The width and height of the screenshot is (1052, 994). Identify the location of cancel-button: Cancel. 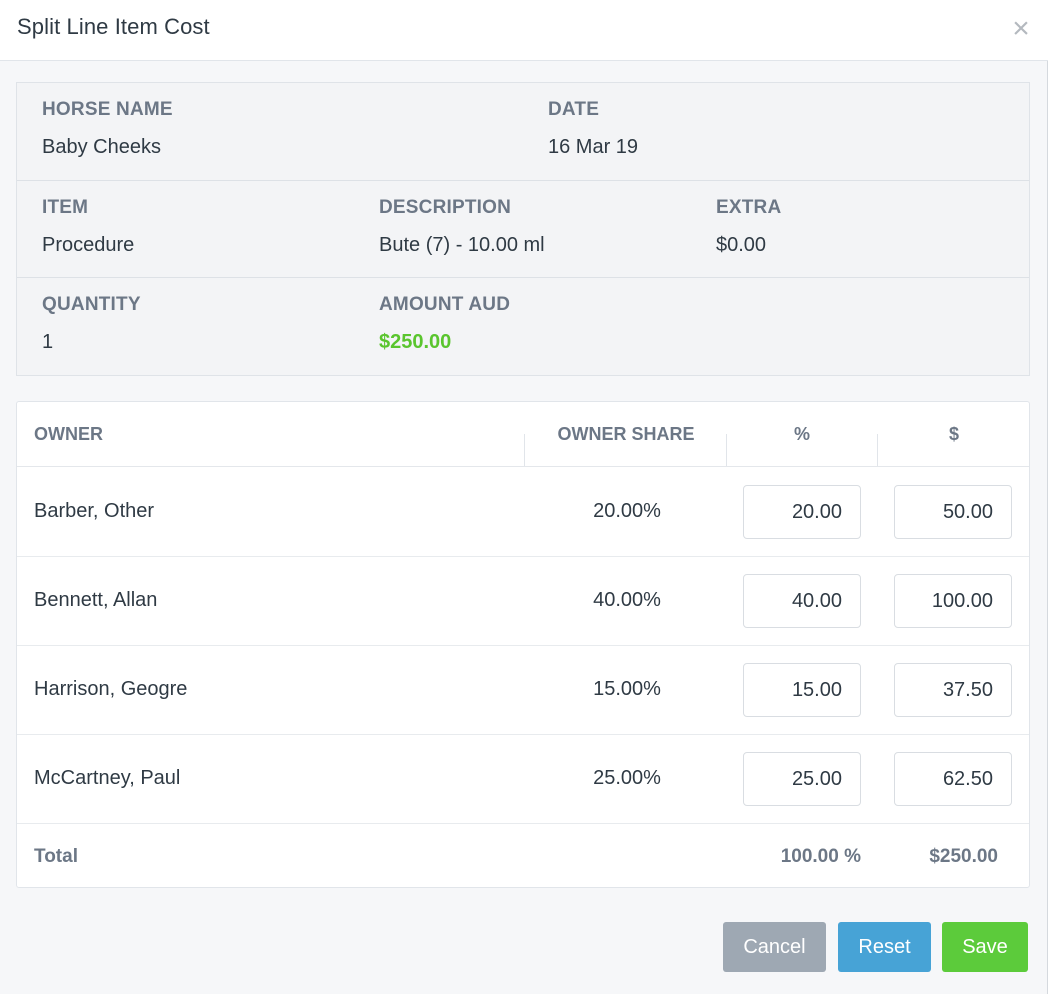
(774, 947).